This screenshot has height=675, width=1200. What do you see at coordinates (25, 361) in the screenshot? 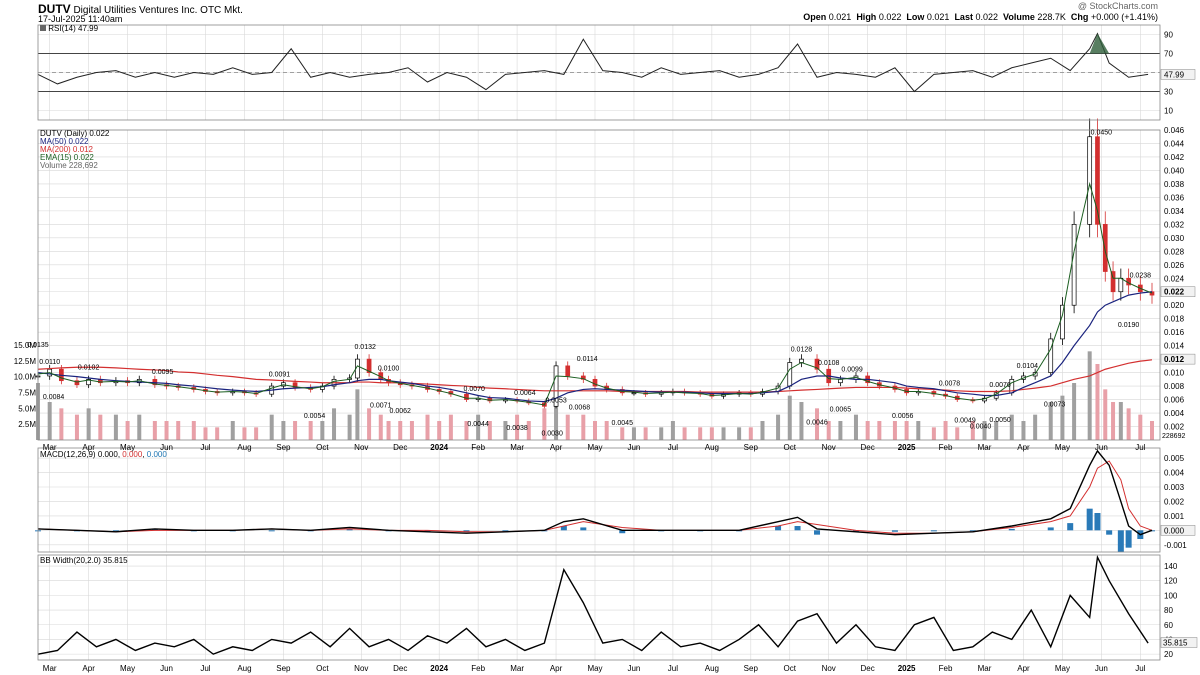
I see `volume-y-tick-label: 12.5M` at bounding box center [25, 361].